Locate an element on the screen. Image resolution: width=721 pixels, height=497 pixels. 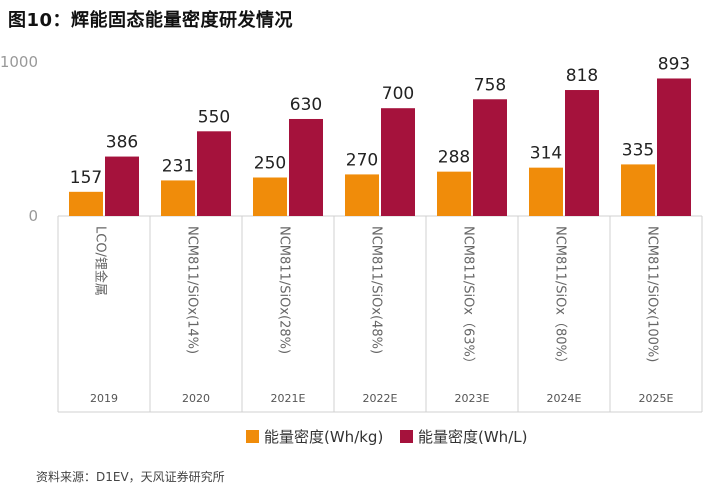
value-label-whkg-5: 314 is located at coordinates (546, 154).